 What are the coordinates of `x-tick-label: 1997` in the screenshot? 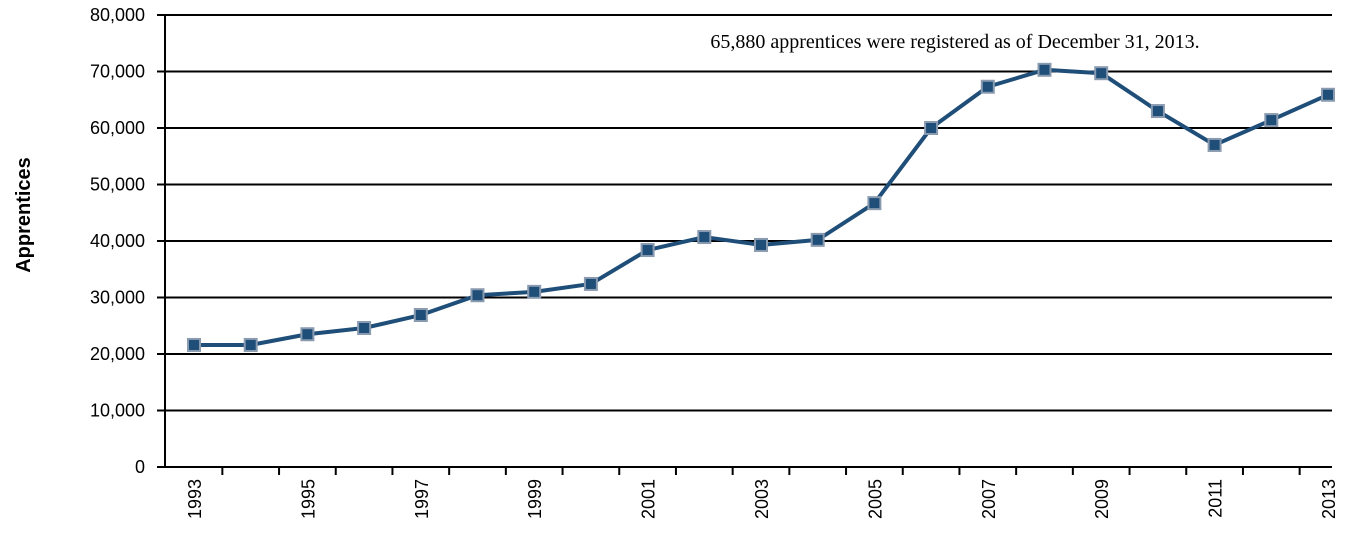 It's located at (422, 499).